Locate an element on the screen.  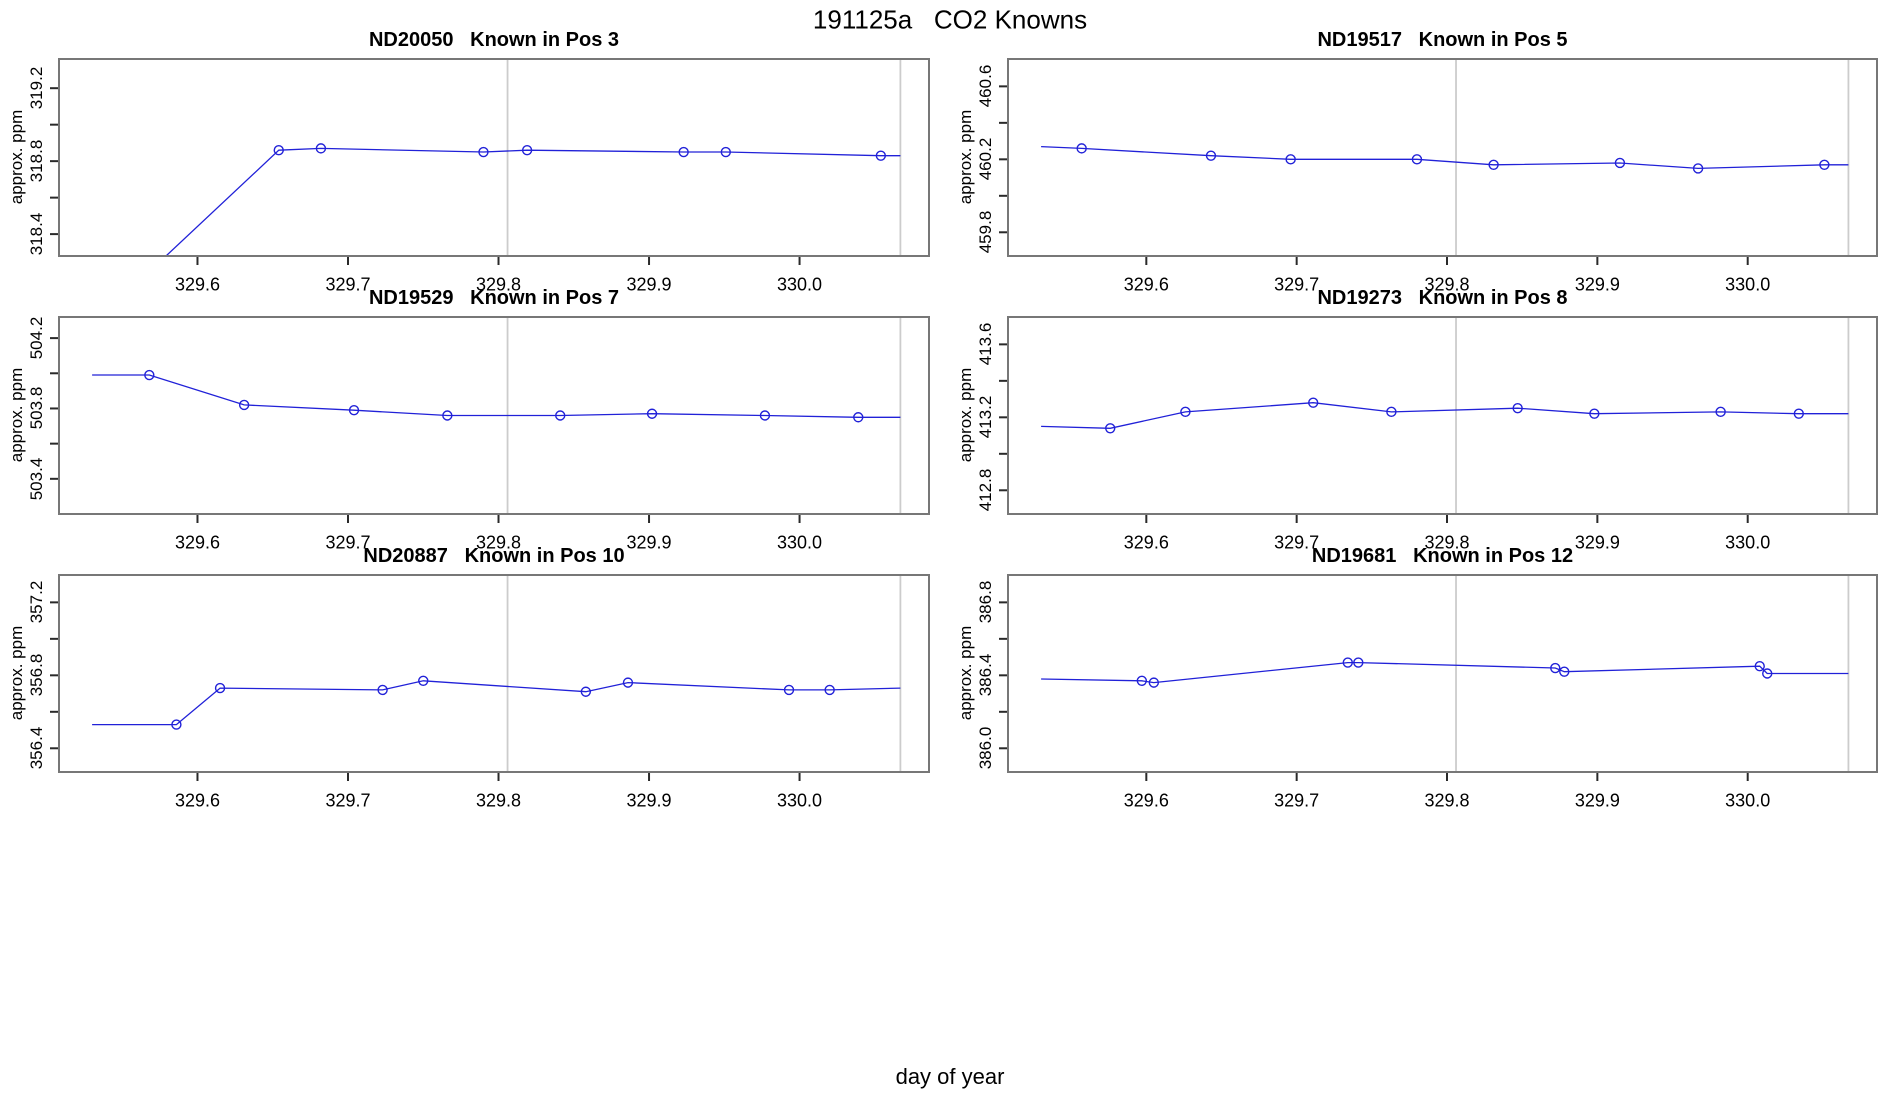
panel-title-nd19529: ND19529 Known in Pos 7 is located at coordinates (494, 298).